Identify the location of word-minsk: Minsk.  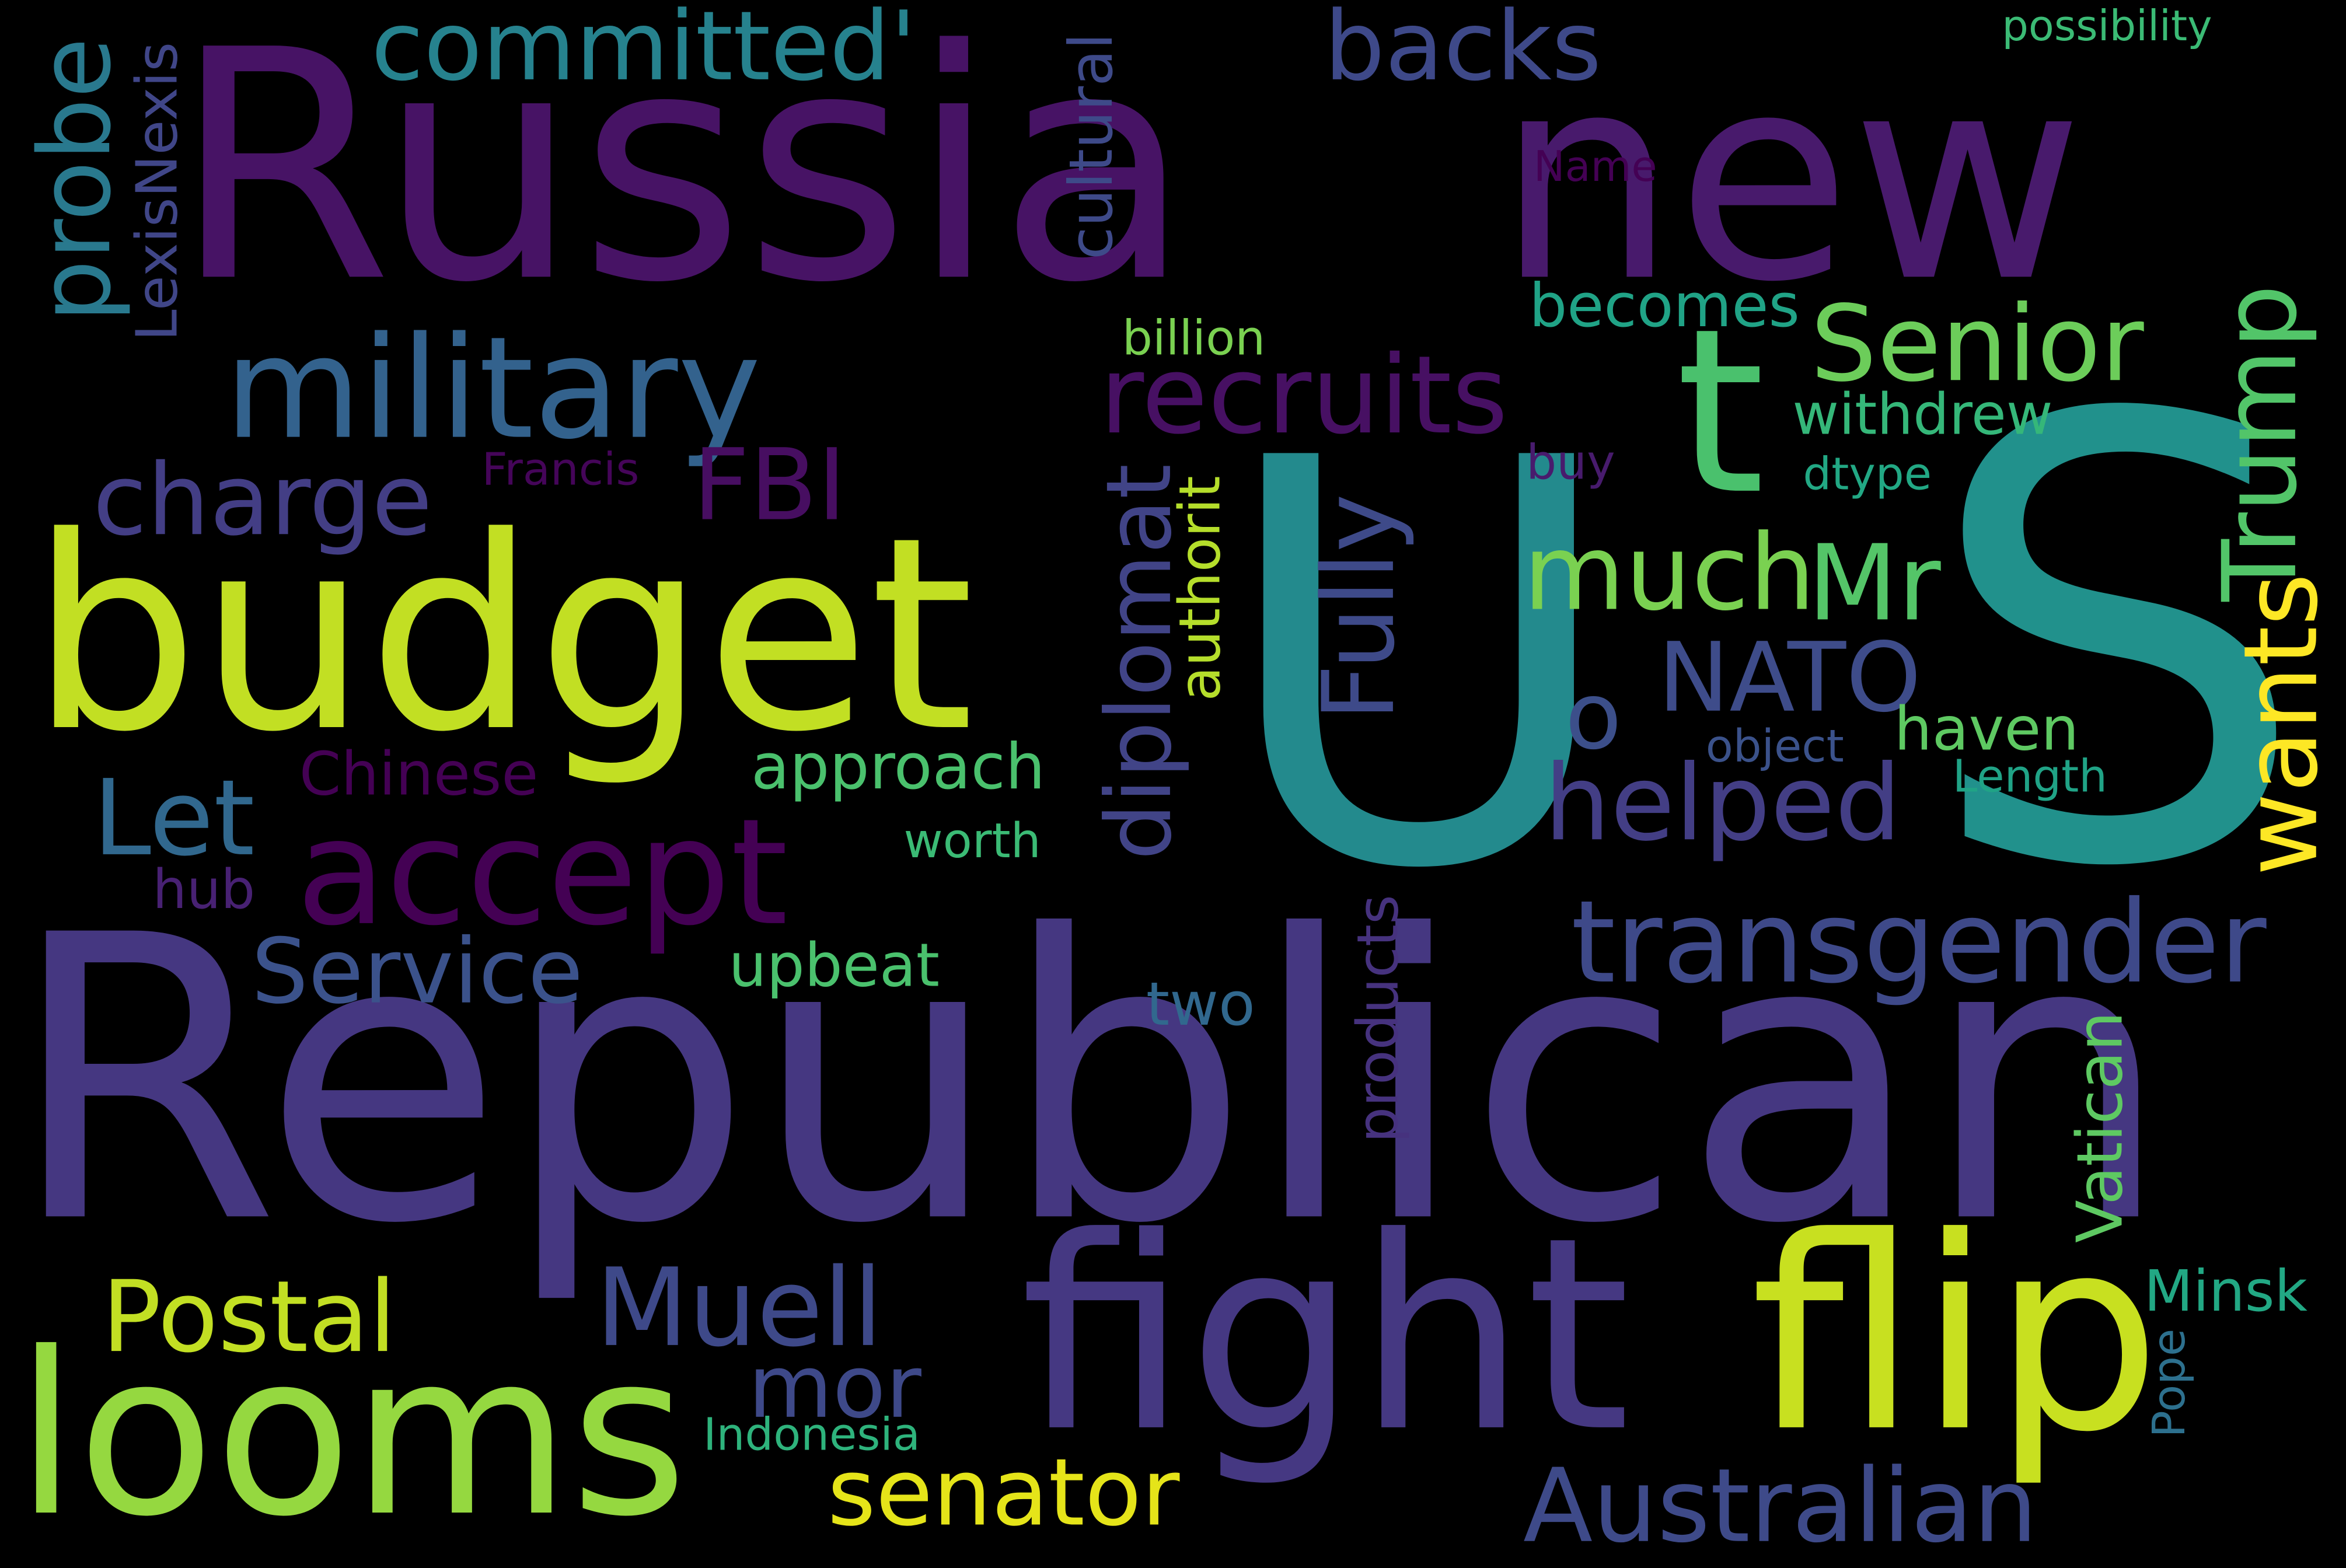
(2225, 1291).